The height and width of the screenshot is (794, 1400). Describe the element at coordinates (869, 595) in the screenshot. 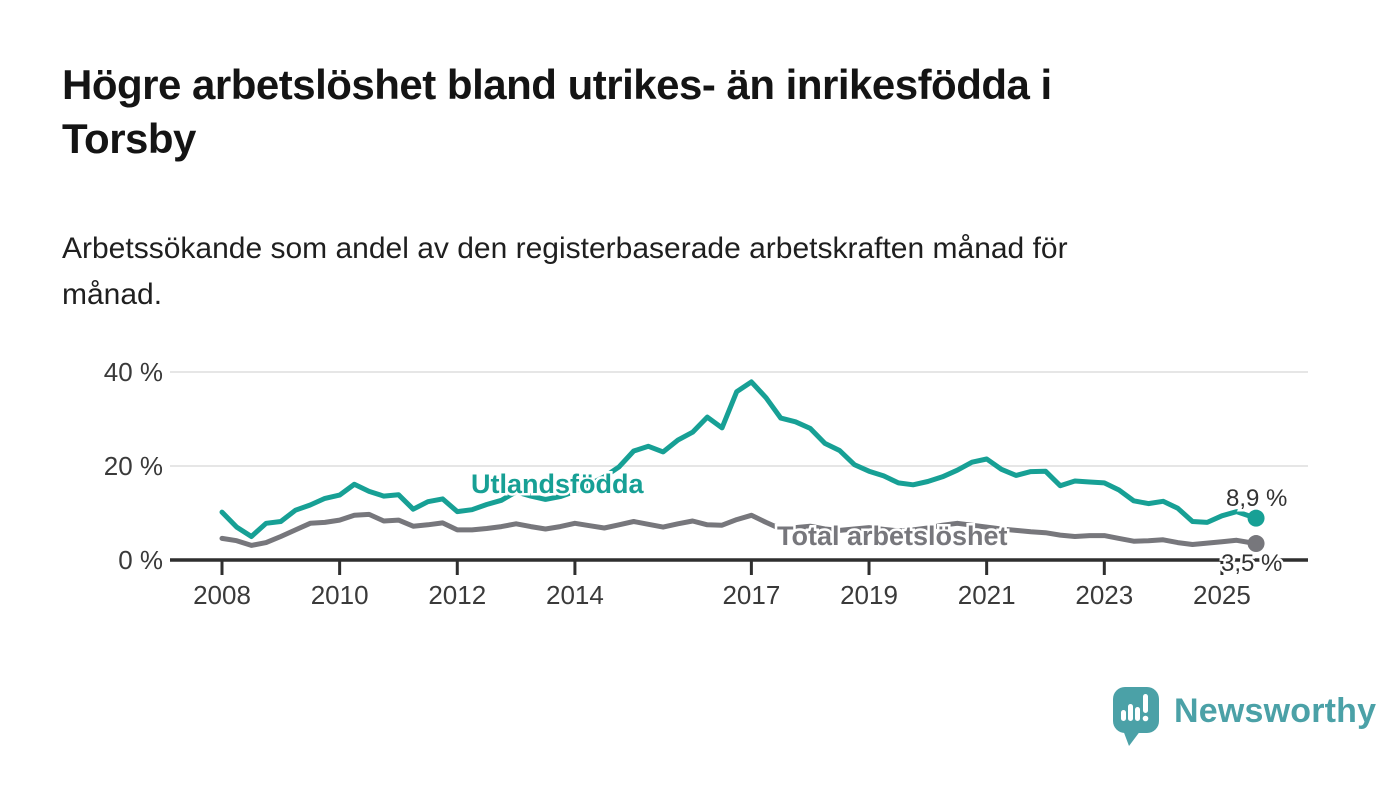

I see `x-tick-label-2019: 2019` at that location.